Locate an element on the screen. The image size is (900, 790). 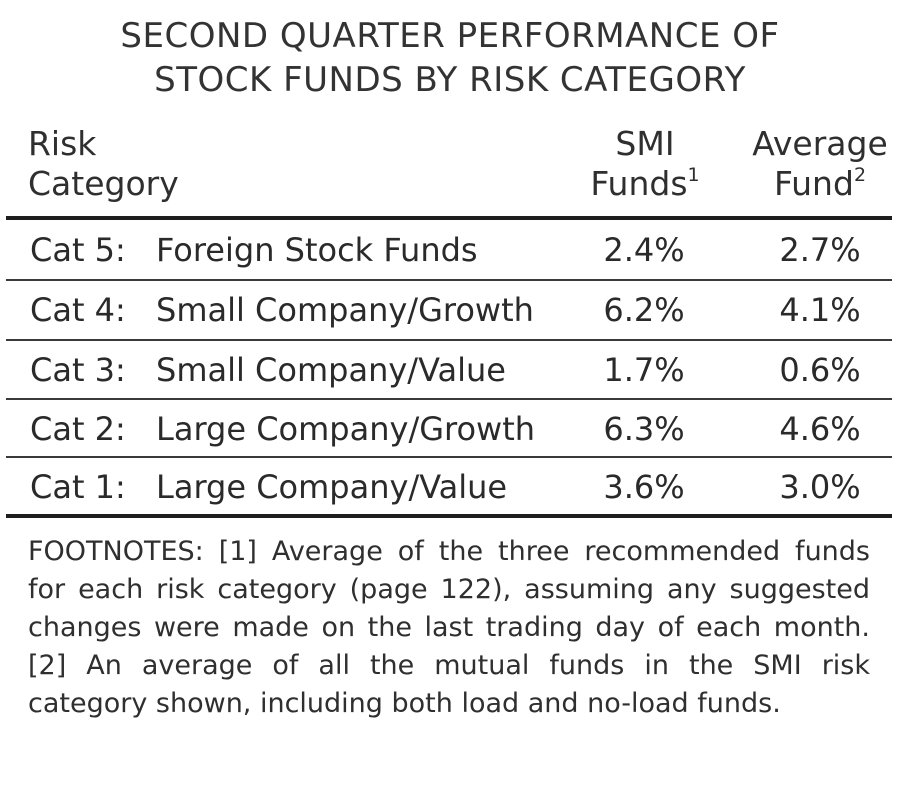
header-risk-line-2: Category is located at coordinates (103, 183).